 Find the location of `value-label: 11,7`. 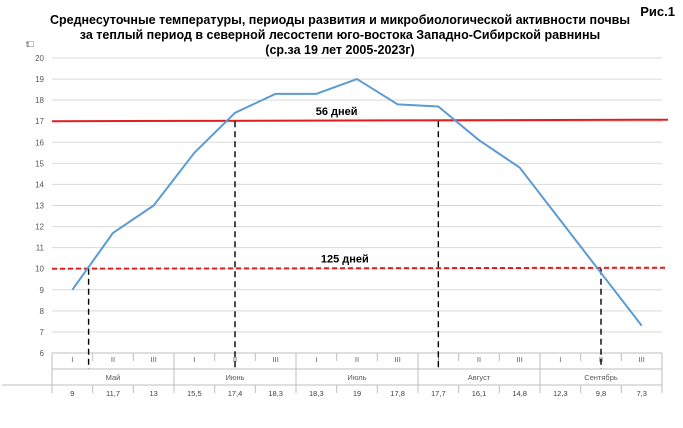

value-label: 11,7 is located at coordinates (113, 393).